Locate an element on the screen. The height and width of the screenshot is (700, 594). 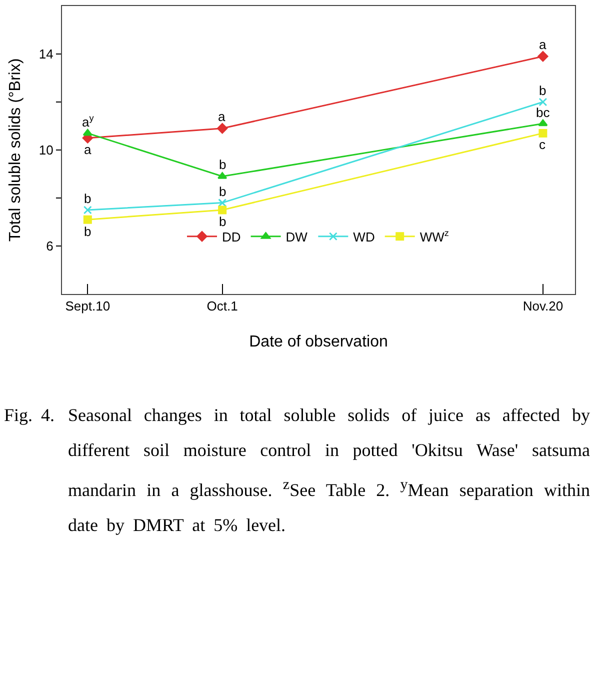
x-axis-title: Date of observation is located at coordinates (318, 341).